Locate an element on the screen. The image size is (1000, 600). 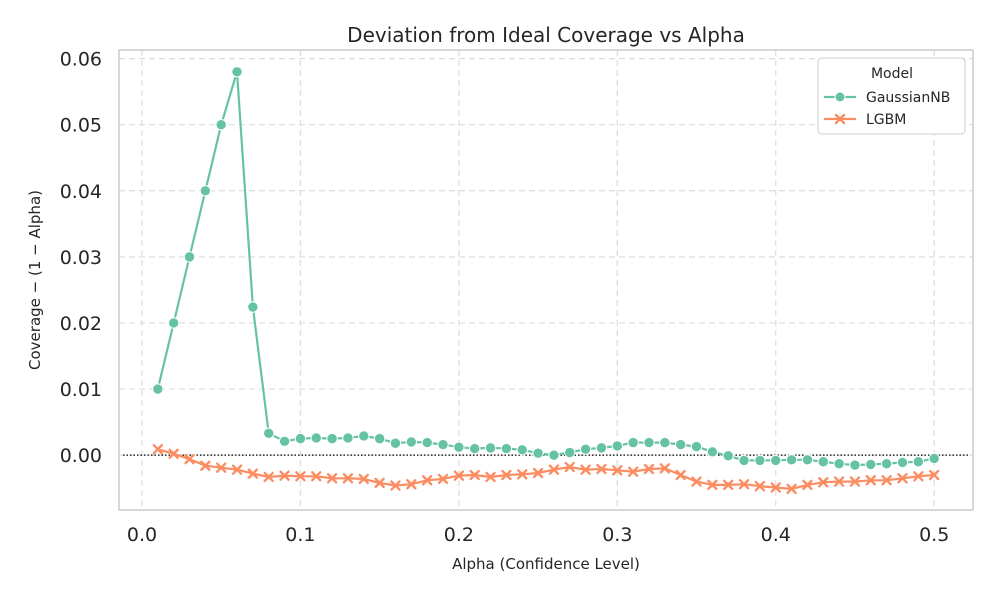
y-tick-label: 0.01 is located at coordinates (81, 390).